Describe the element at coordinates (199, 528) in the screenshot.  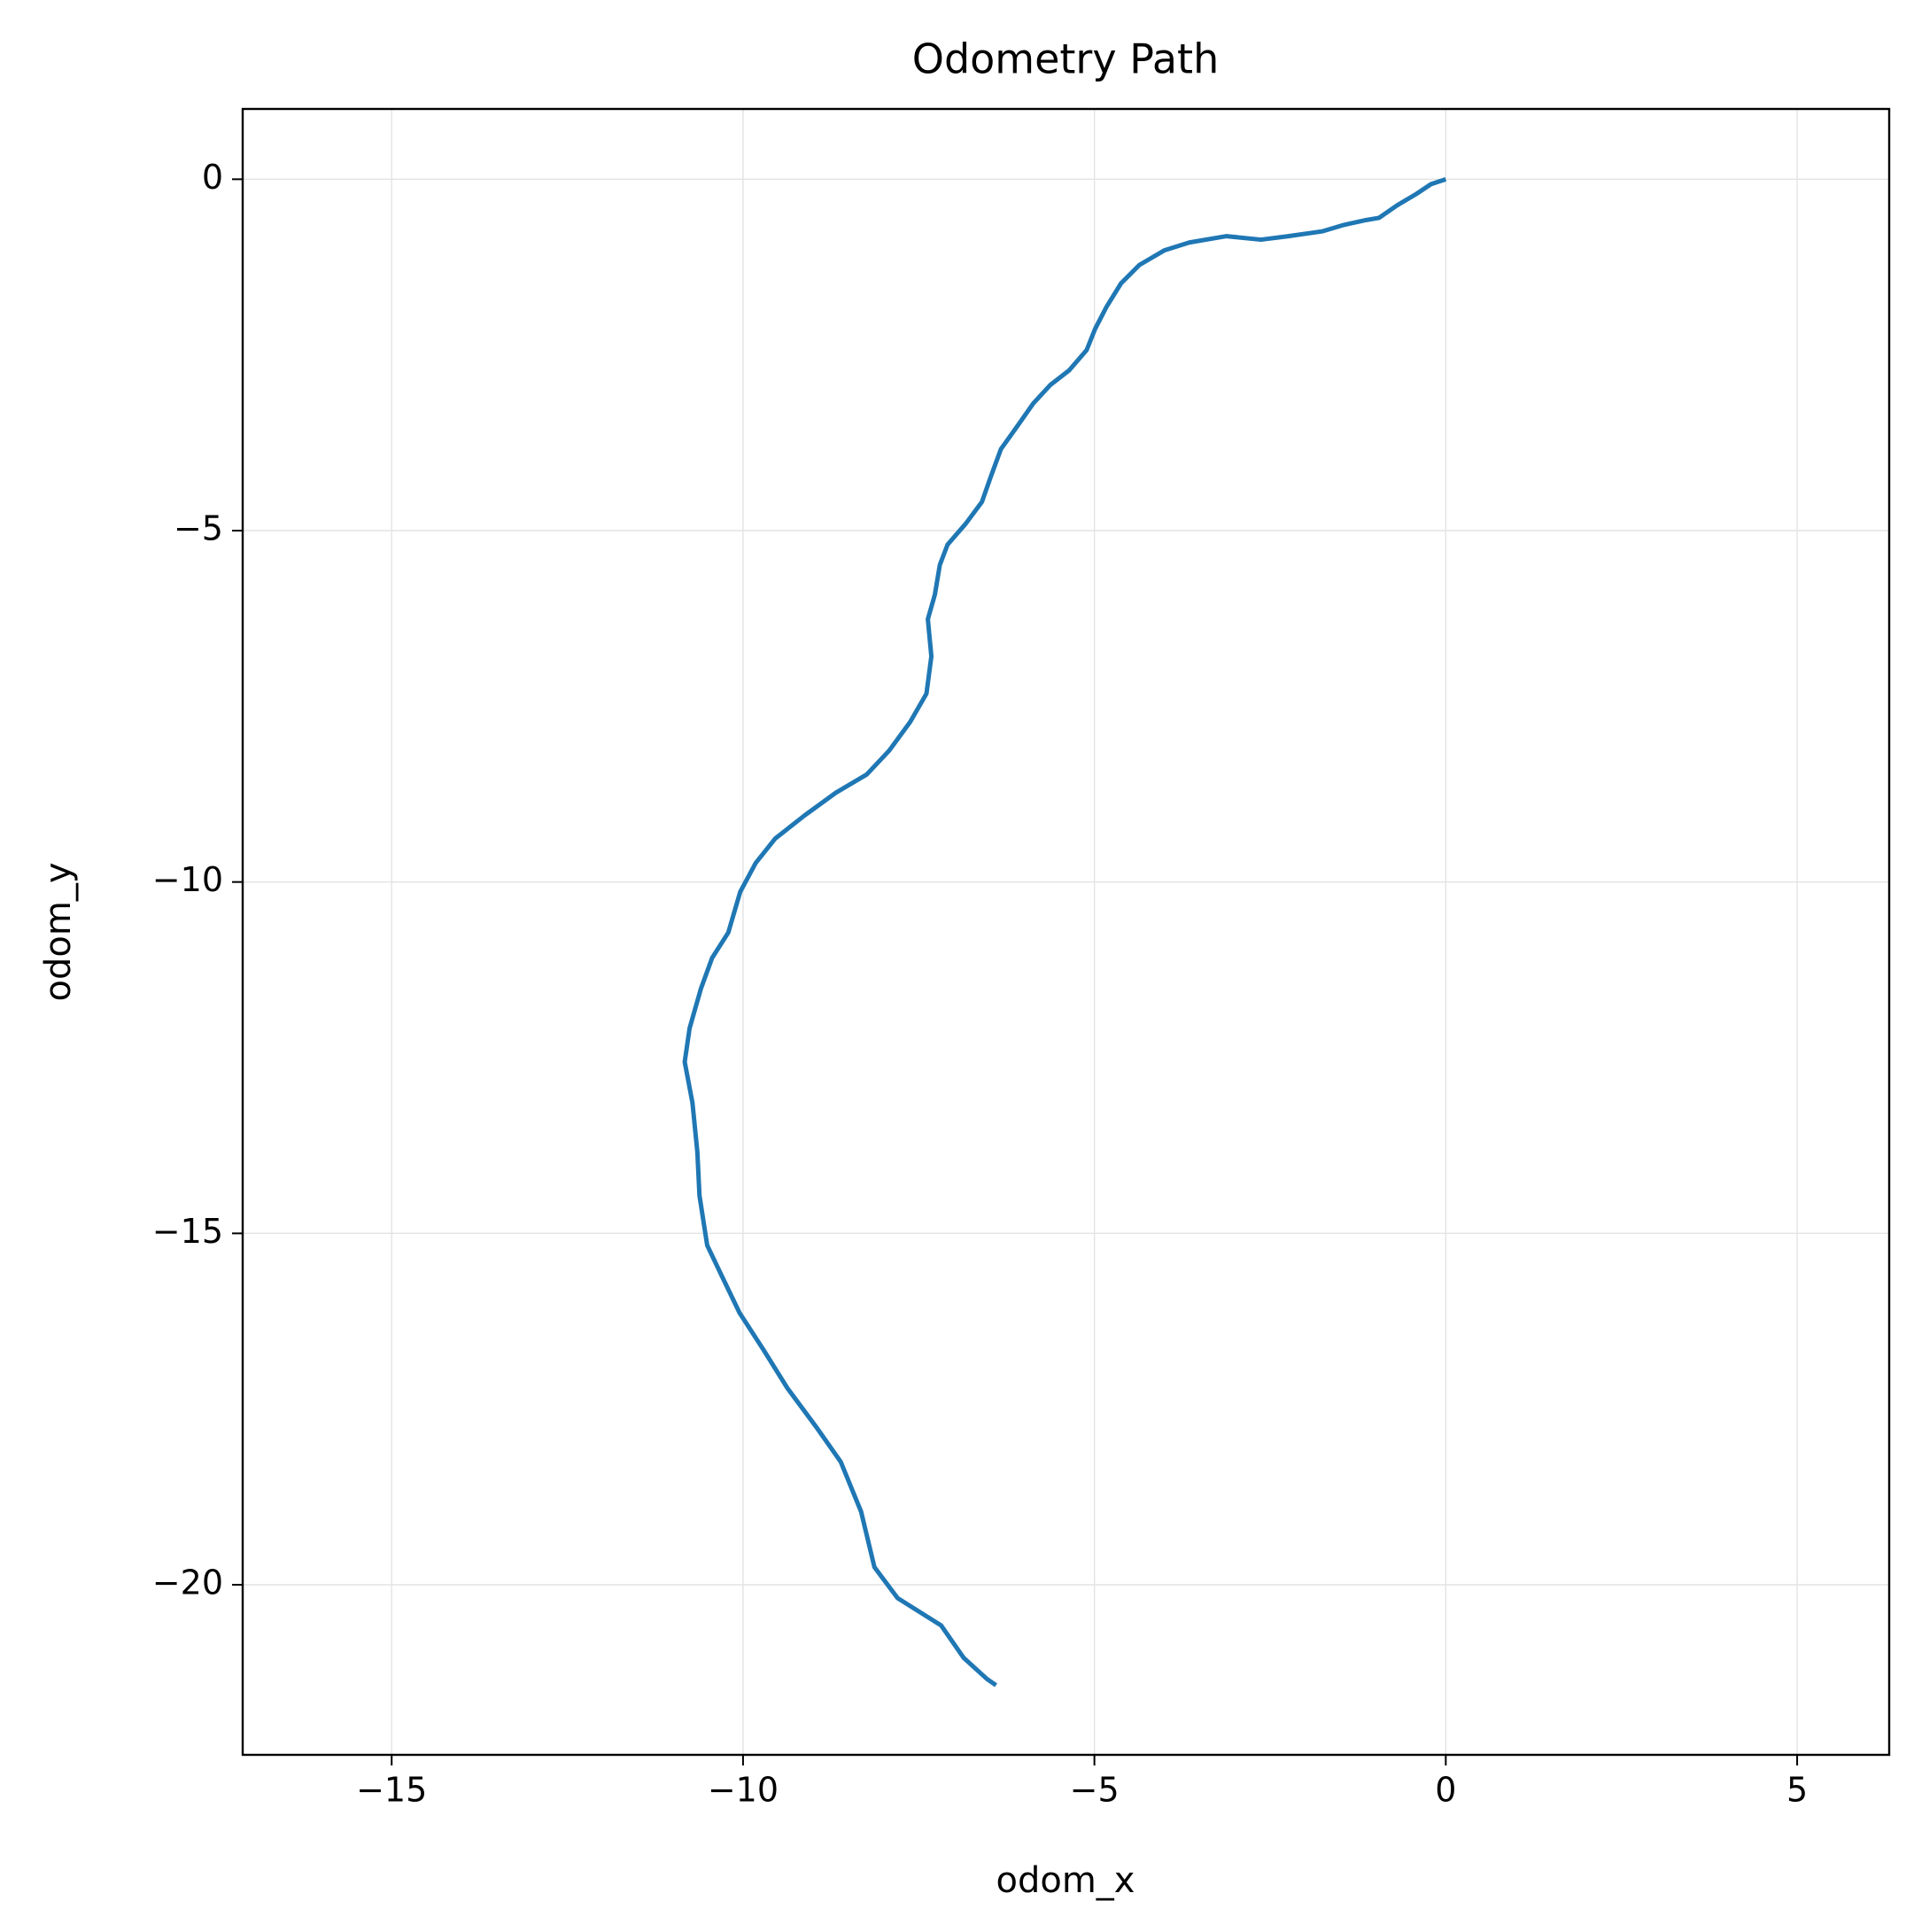
I see `y-tick-label: −5` at that location.